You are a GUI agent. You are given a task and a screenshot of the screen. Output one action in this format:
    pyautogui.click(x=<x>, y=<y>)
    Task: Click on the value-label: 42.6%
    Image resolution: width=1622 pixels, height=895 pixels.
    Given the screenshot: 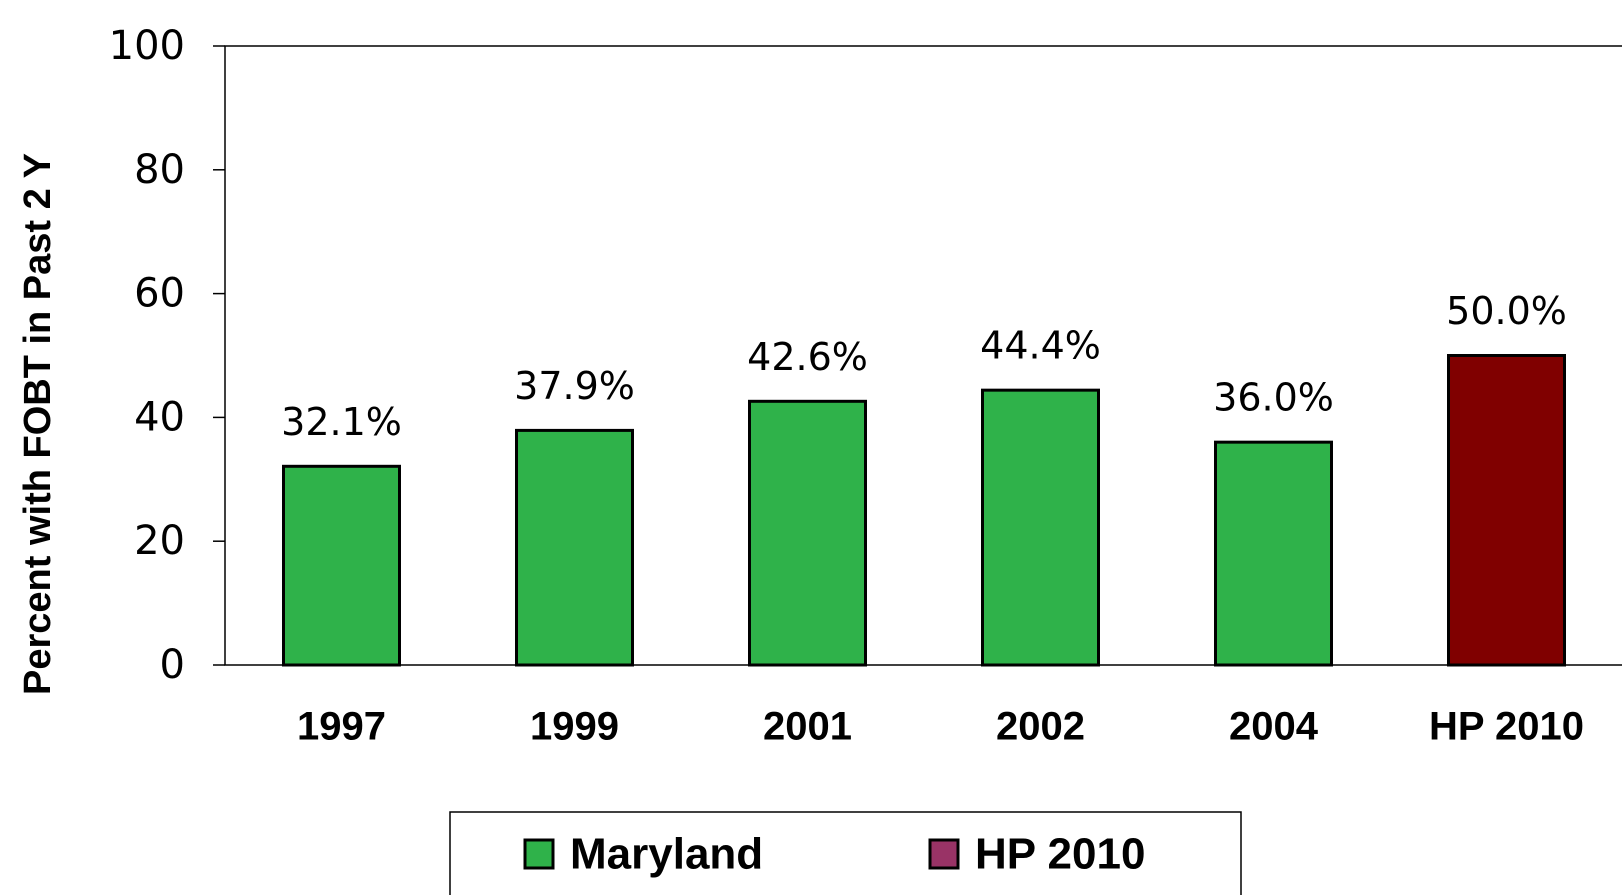 What is the action you would take?
    pyautogui.click(x=807, y=357)
    